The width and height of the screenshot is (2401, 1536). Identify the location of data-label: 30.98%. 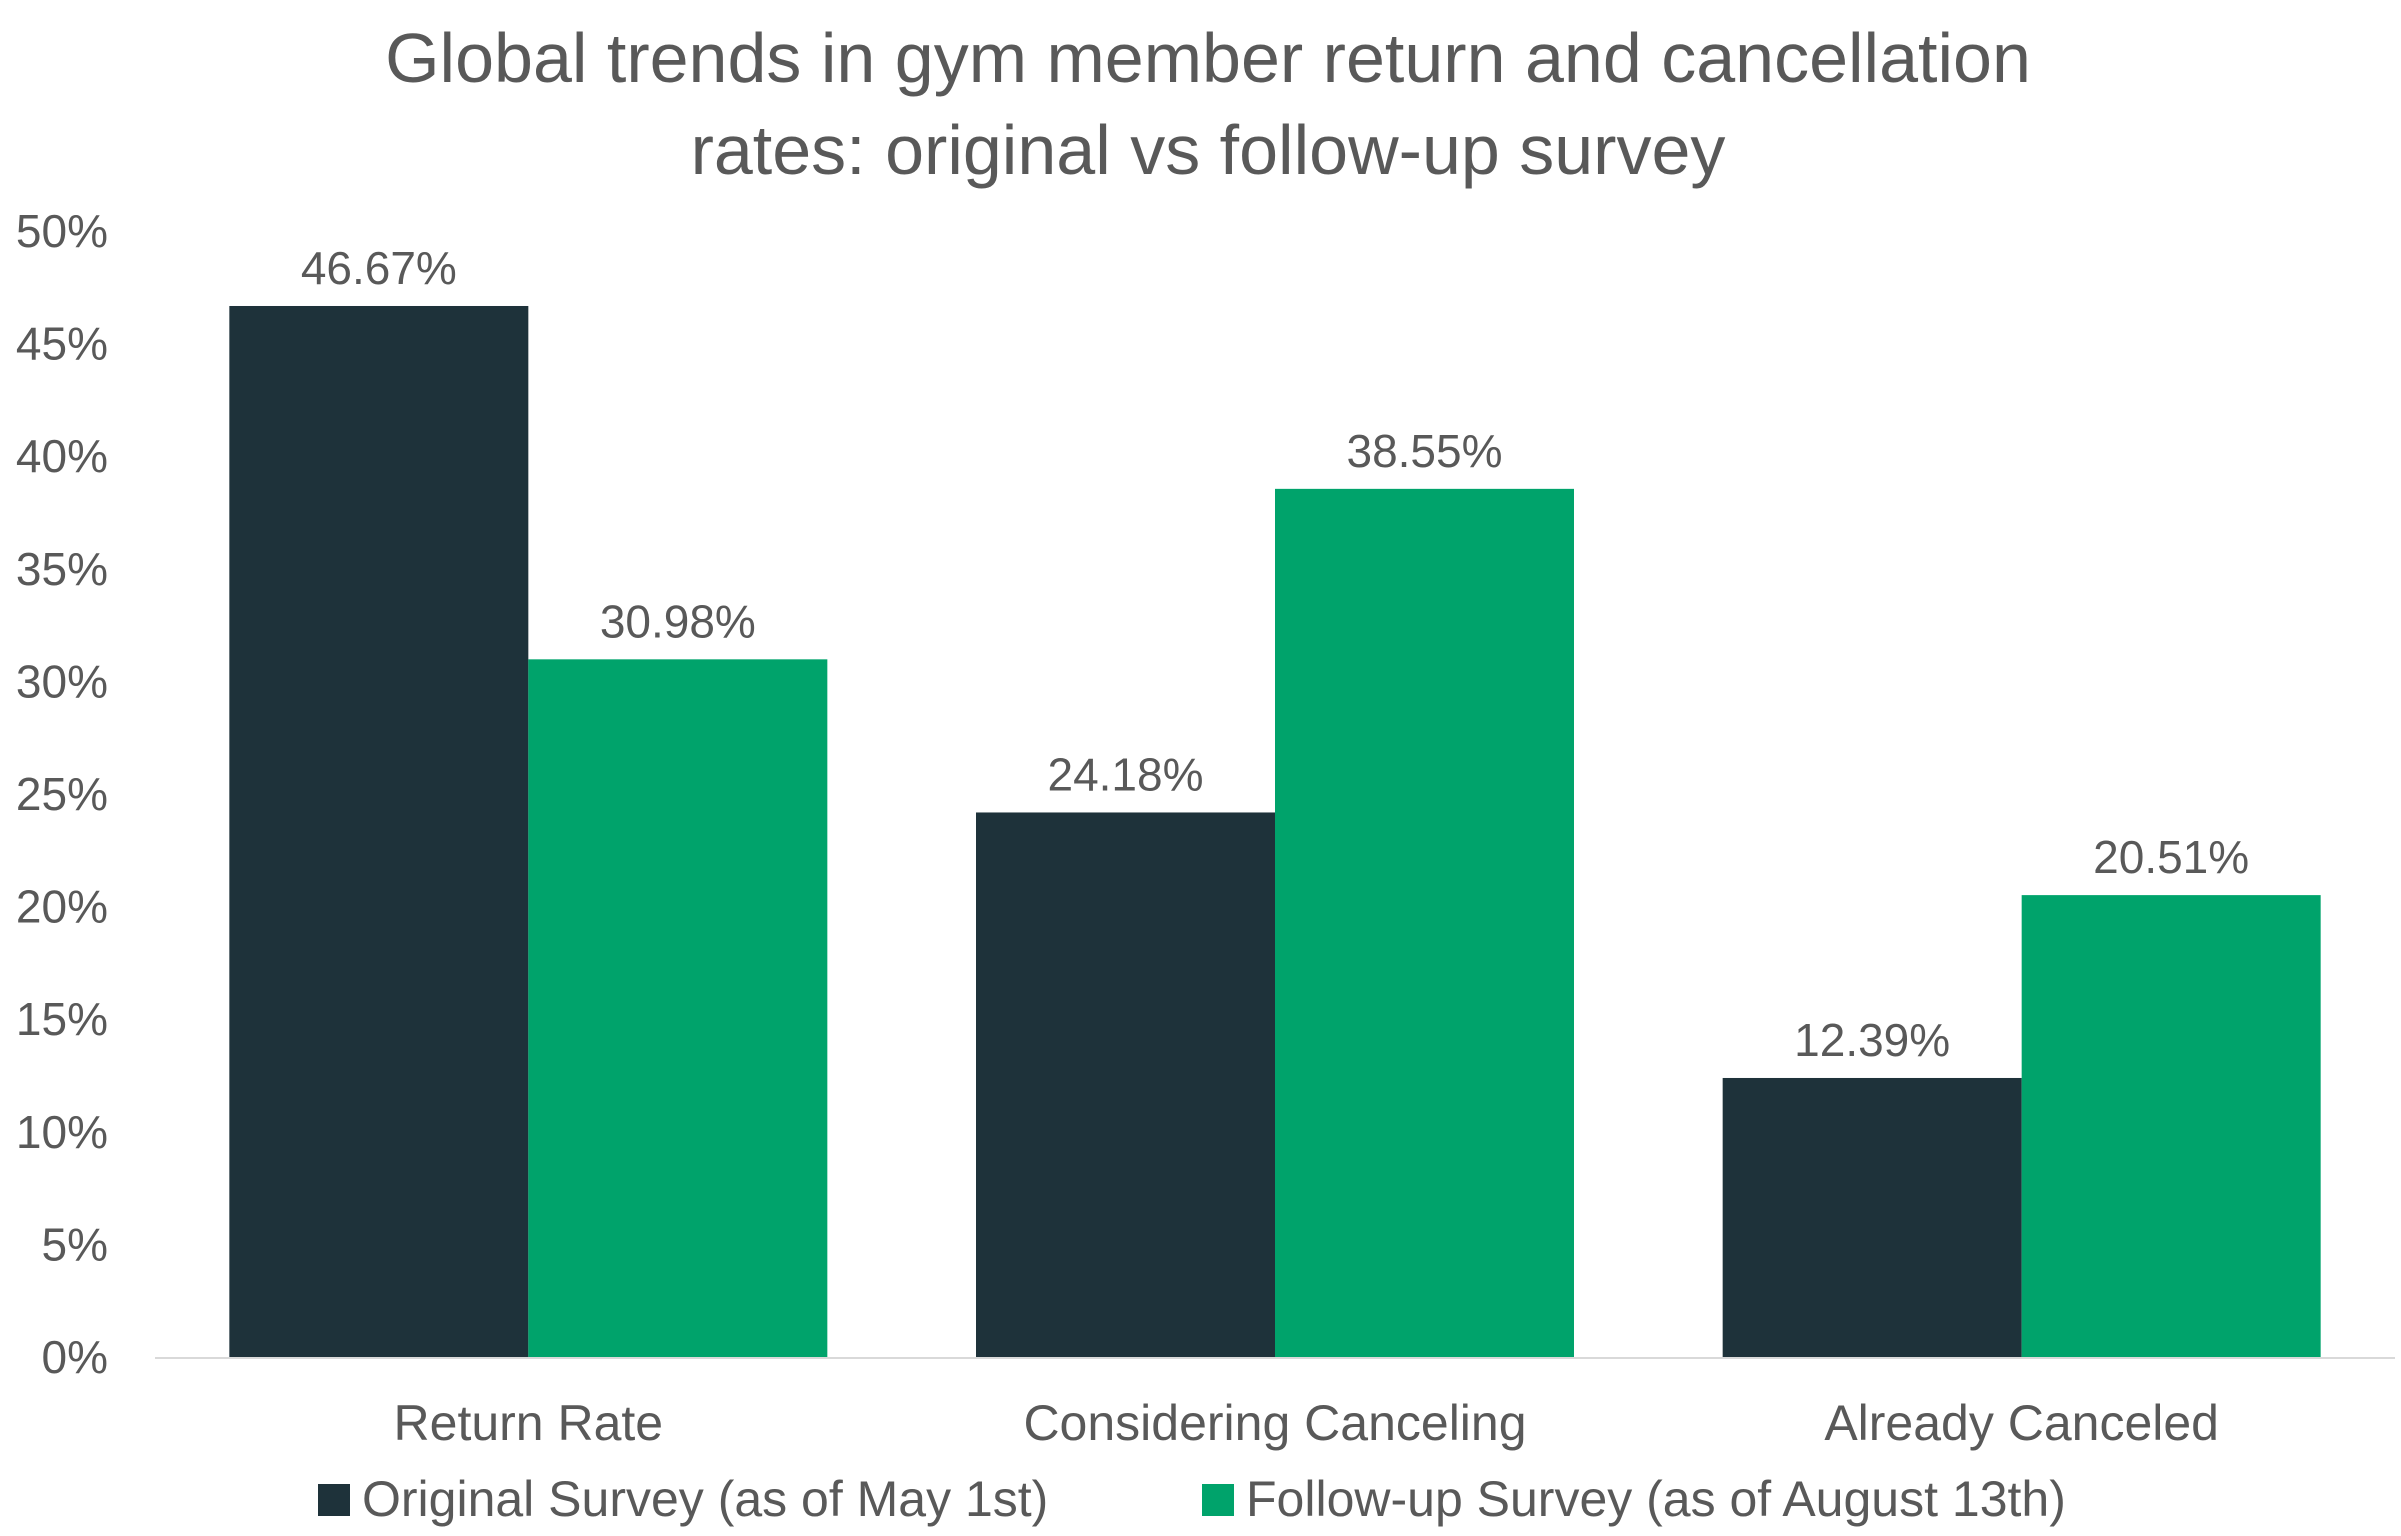
(678, 621).